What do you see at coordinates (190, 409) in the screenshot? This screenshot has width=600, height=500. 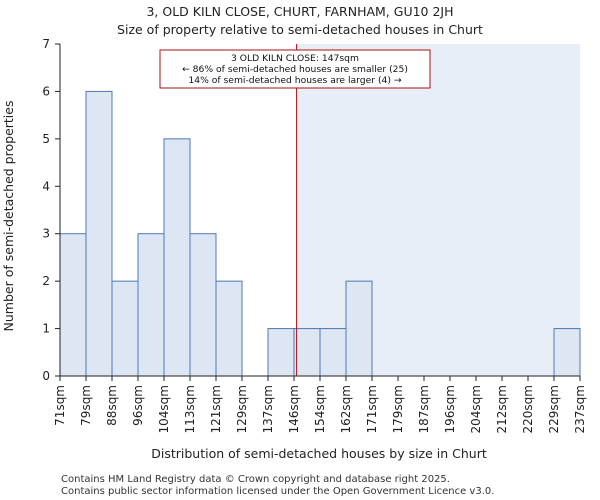 I see `x-tick-label-113sqm: 113sqm` at bounding box center [190, 409].